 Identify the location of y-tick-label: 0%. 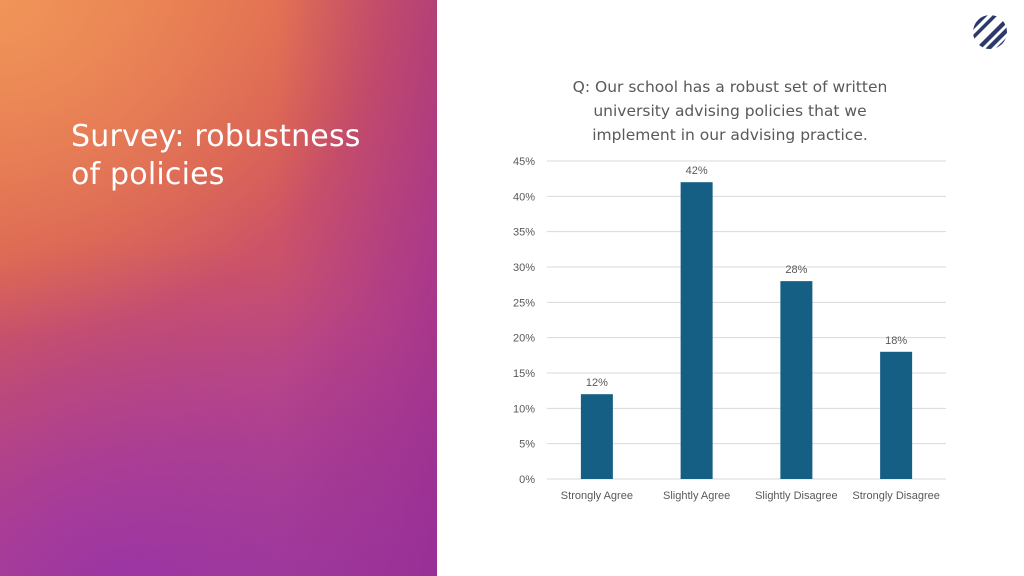
(527, 480).